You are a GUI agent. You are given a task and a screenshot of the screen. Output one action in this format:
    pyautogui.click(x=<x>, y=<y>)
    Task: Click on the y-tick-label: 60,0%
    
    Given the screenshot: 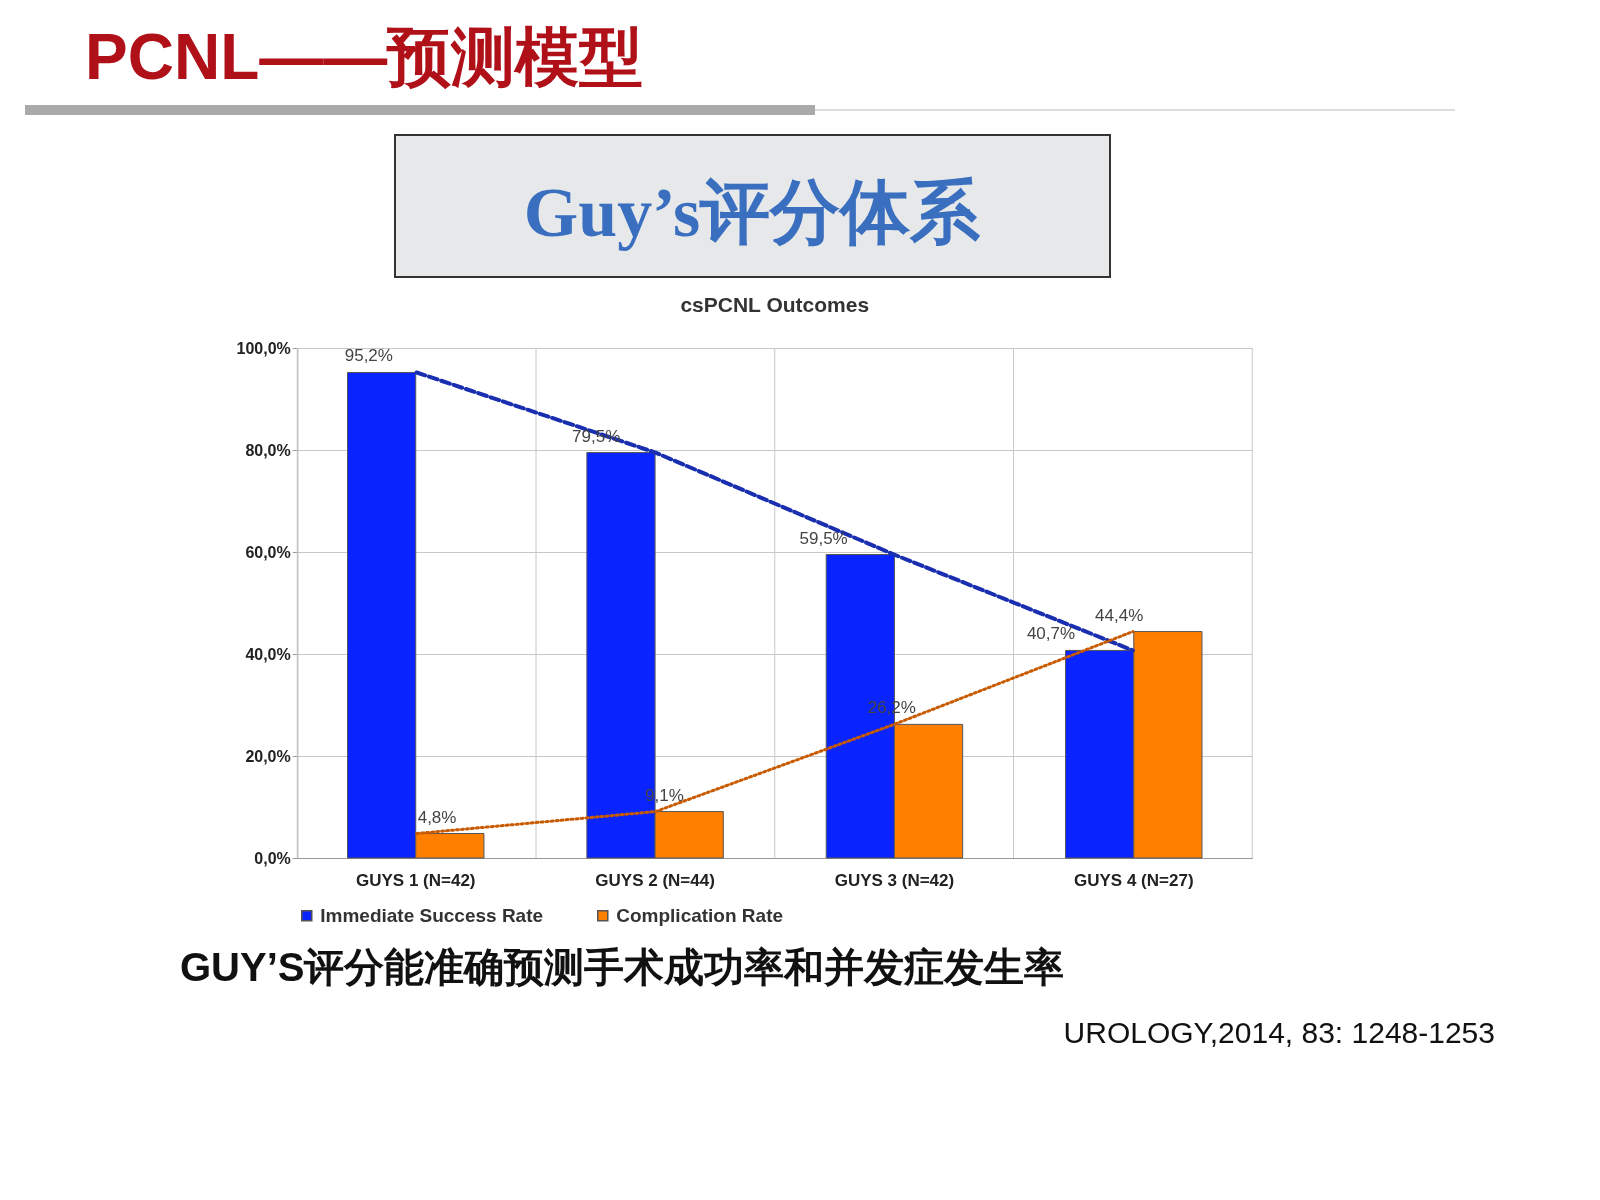 What is the action you would take?
    pyautogui.click(x=268, y=552)
    